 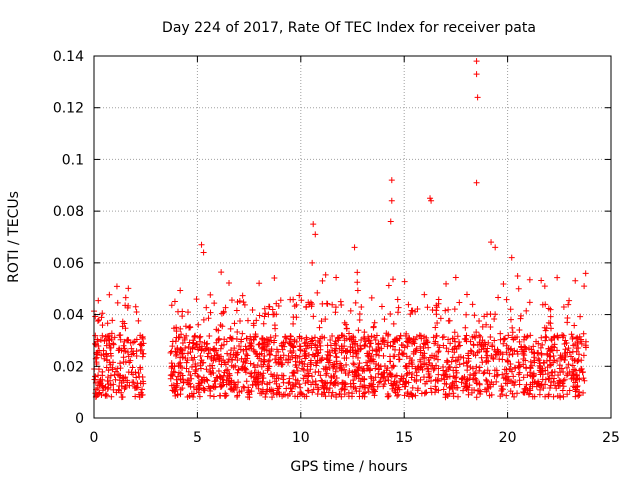 I want to click on y-tick-label: 0.02, so click(x=68, y=367).